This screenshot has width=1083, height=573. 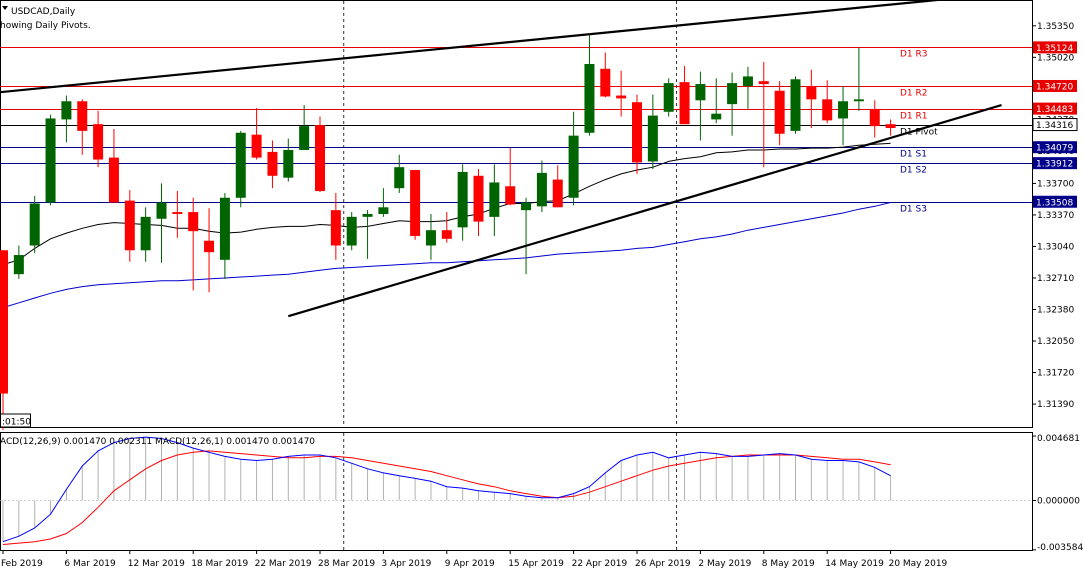 What do you see at coordinates (914, 94) in the screenshot?
I see `pivot-label: D1 R2` at bounding box center [914, 94].